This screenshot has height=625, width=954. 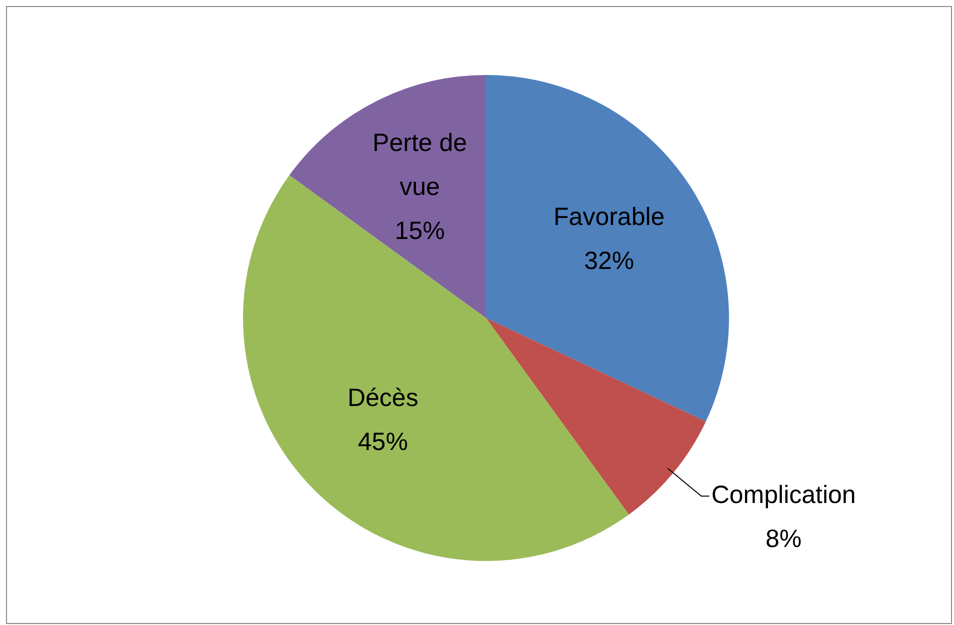 I want to click on slice-label: Complication, so click(x=783, y=495).